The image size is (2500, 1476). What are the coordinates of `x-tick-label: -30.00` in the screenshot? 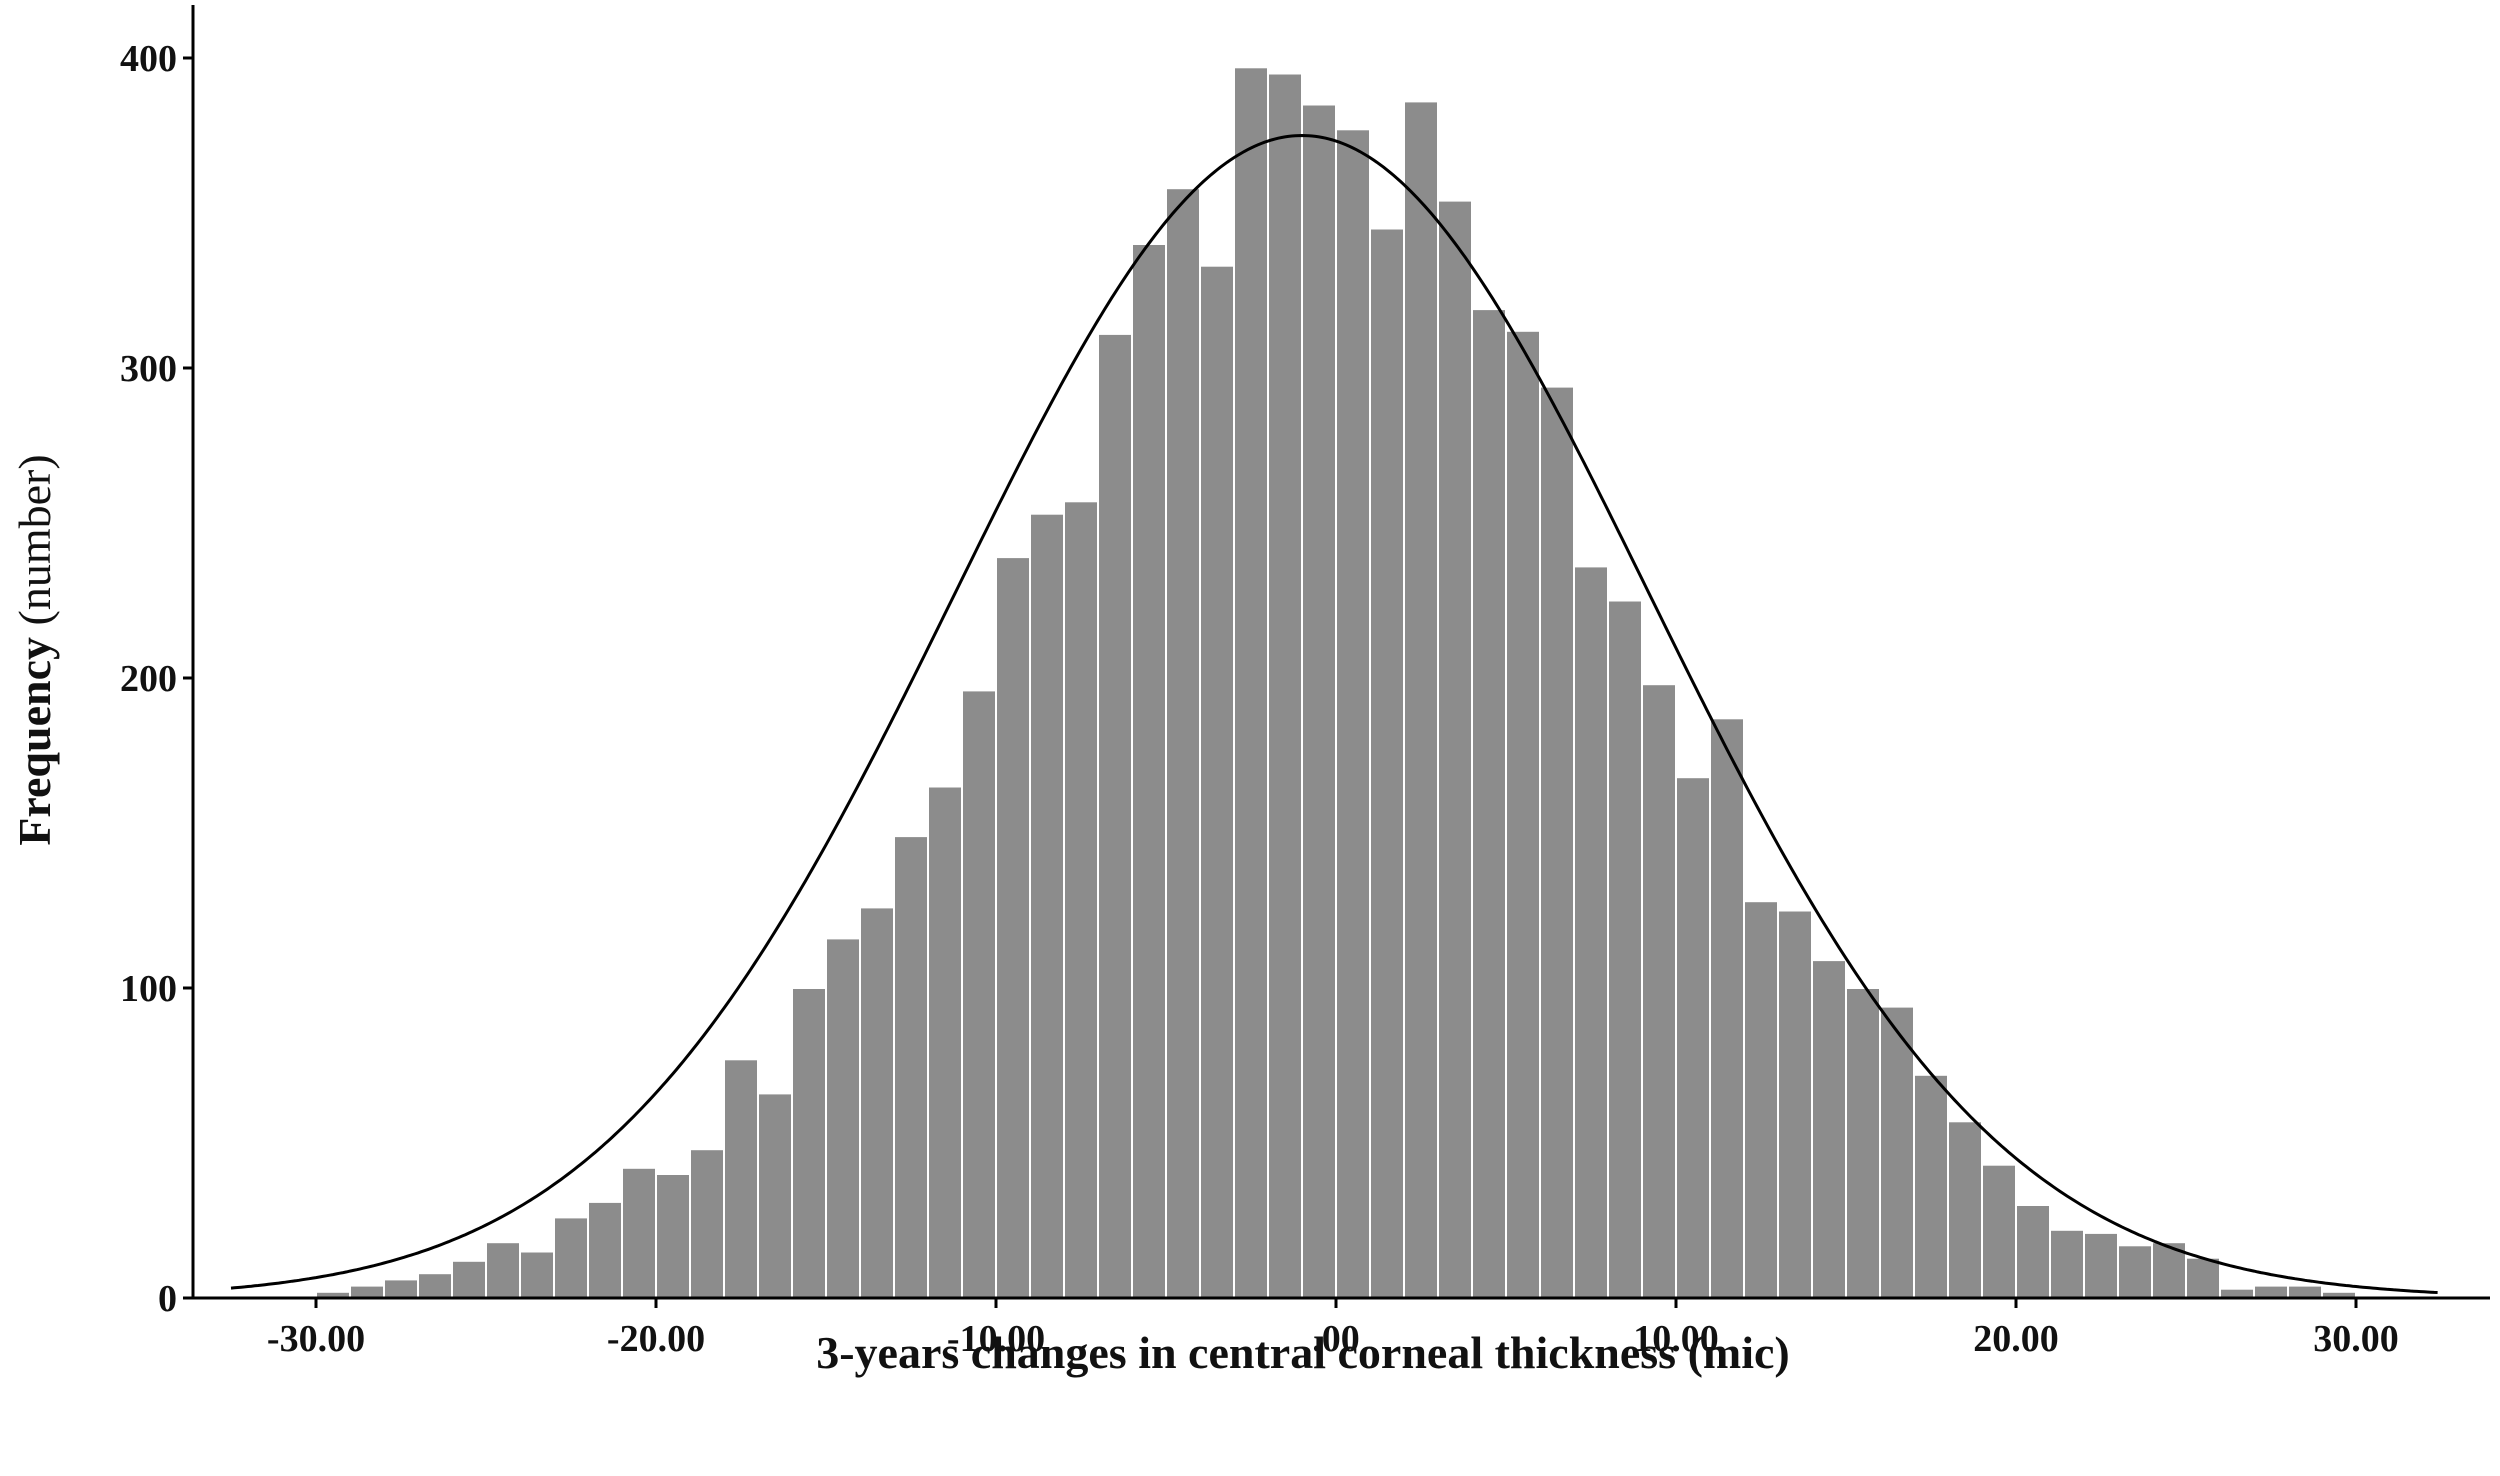 It's located at (316, 1339).